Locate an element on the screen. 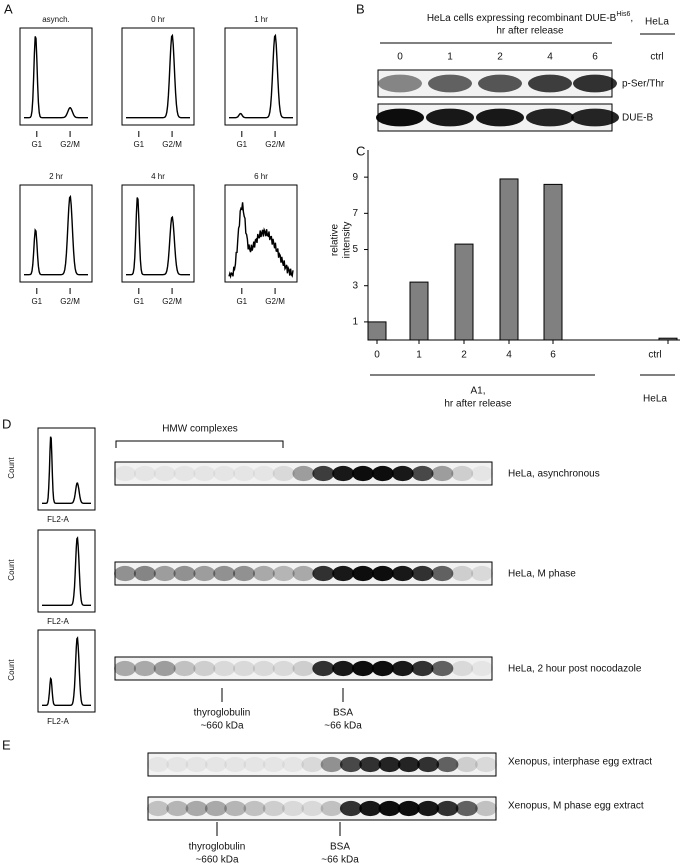 Image resolution: width=683 pixels, height=864 pixels. panel-label: B is located at coordinates (360, 8).